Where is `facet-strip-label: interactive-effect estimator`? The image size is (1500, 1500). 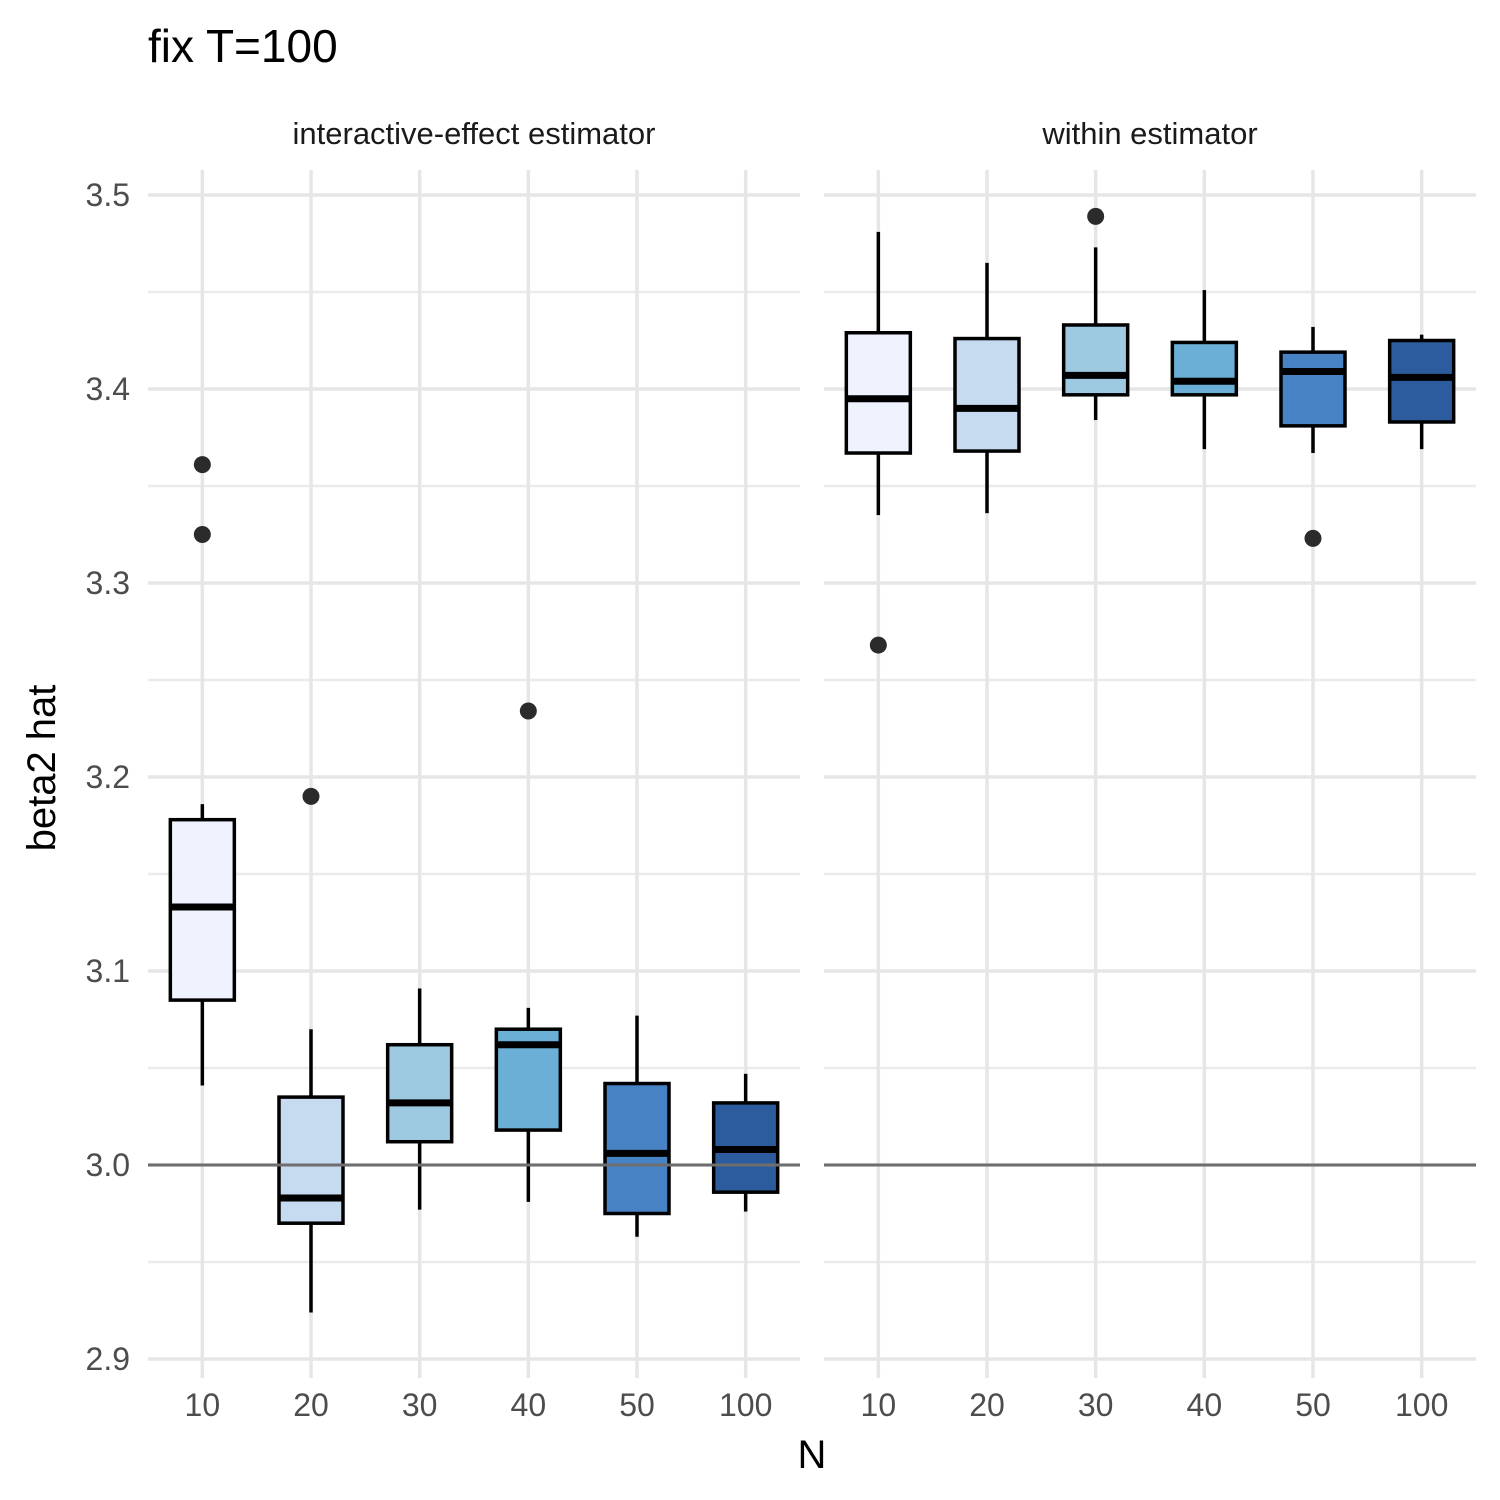
facet-strip-label: interactive-effect estimator is located at coordinates (474, 133).